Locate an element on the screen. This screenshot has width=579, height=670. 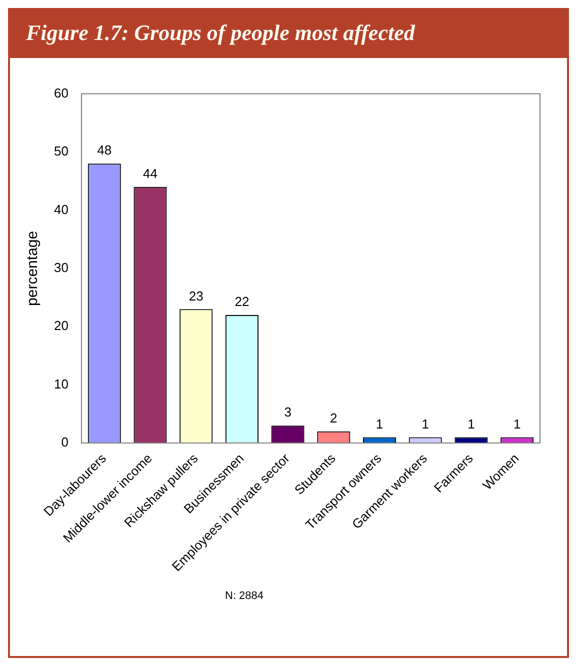
y-tick-label: 50 is located at coordinates (61, 151).